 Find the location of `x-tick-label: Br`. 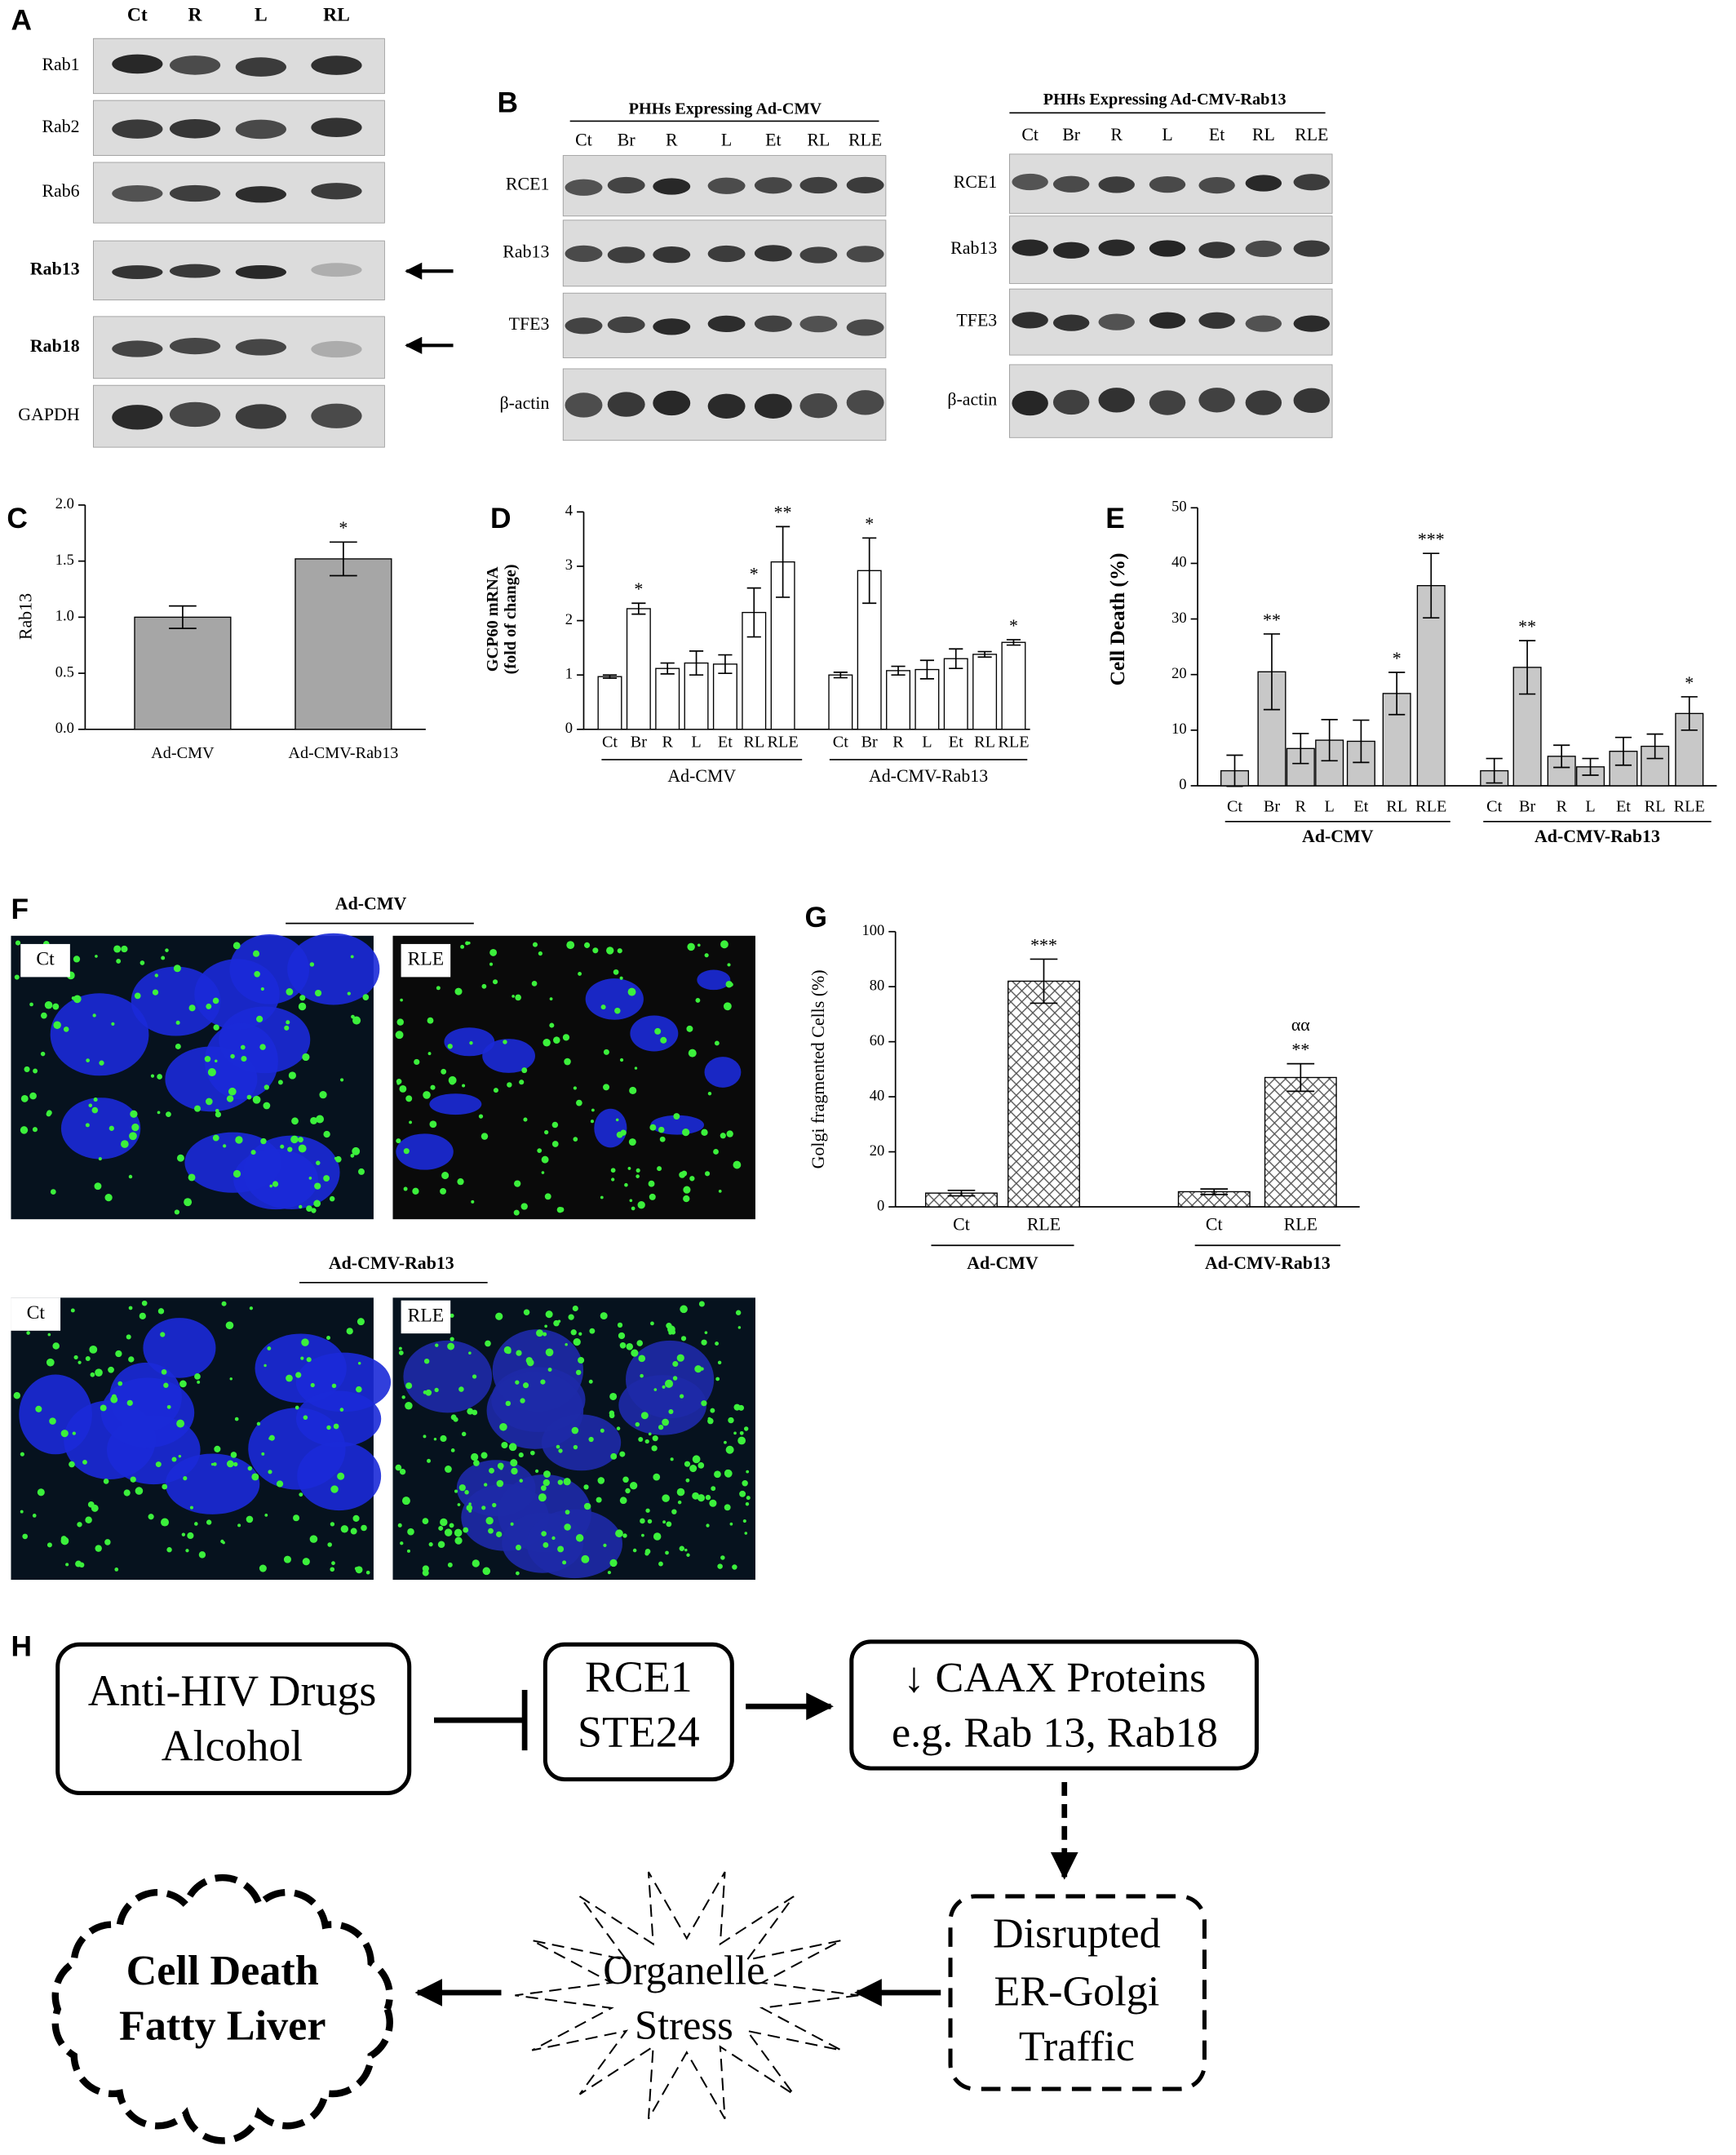

x-tick-label: Br is located at coordinates (1527, 807).